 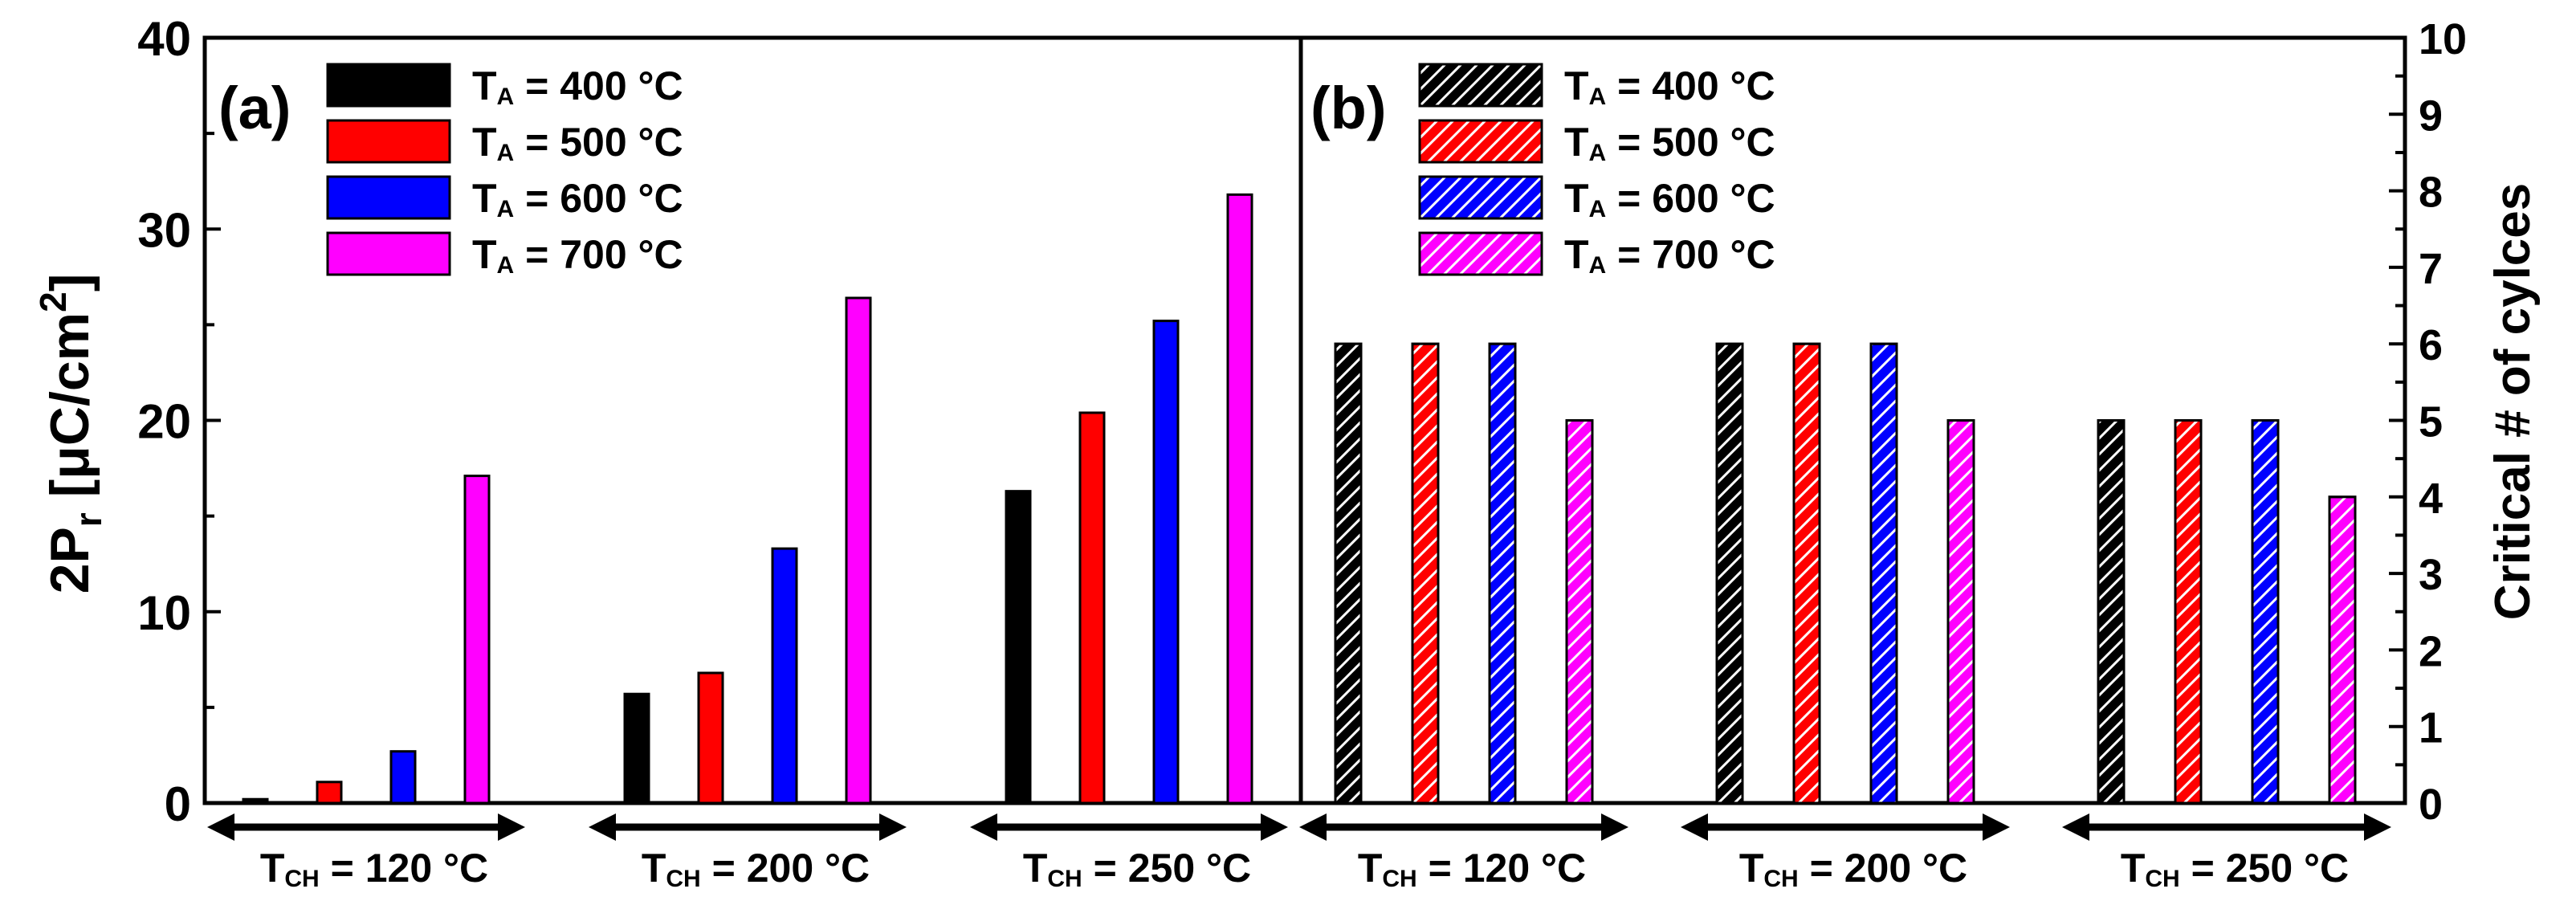 I want to click on right-tick-label: 3, so click(x=2431, y=575).